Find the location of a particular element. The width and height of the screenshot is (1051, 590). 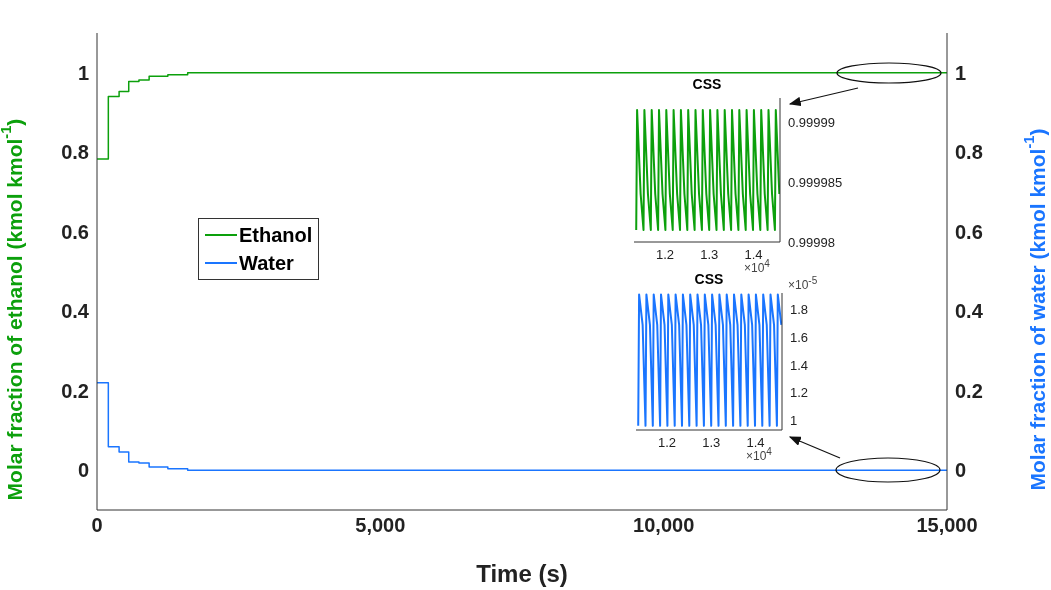

y-tick-label: 0 is located at coordinates (83, 470).